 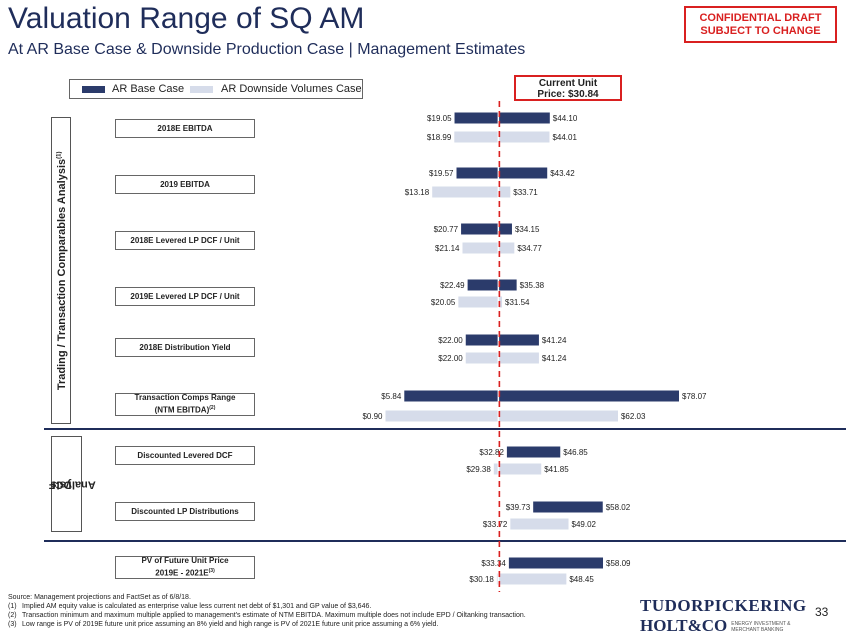 What do you see at coordinates (452, 285) in the screenshot?
I see `base-low-label-3: $22.49` at bounding box center [452, 285].